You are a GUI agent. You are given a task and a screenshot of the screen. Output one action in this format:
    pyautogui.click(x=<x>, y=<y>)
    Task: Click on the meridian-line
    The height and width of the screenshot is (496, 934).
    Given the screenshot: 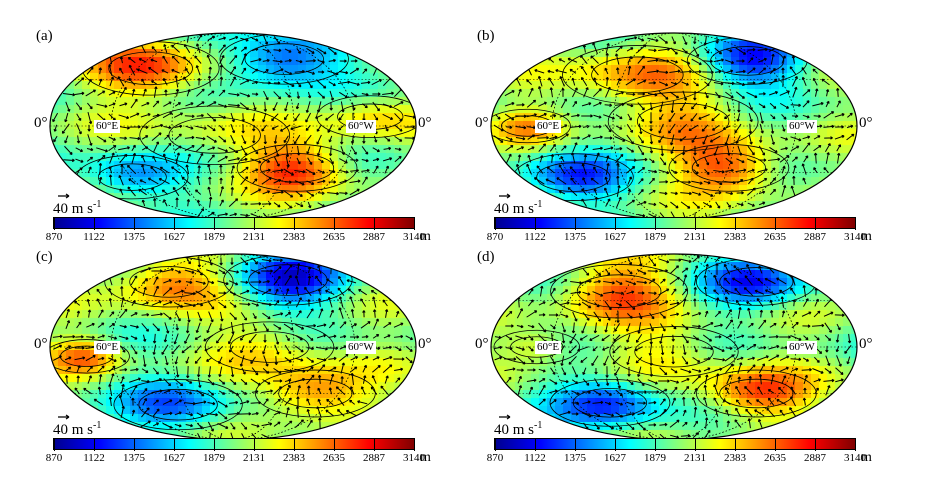 What is the action you would take?
    pyautogui.click(x=233, y=126)
    